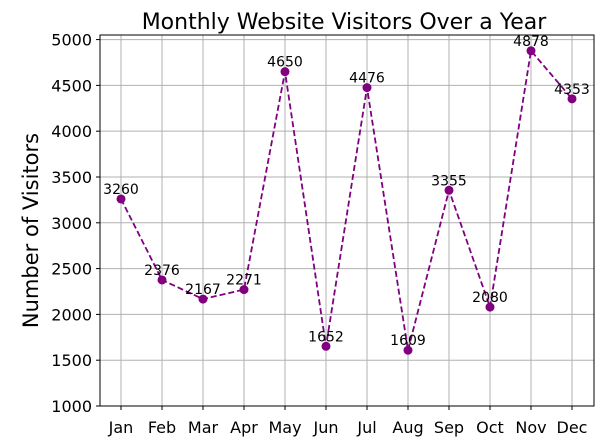  Describe the element at coordinates (490, 427) in the screenshot. I see `x-tick-label: Oct` at that location.